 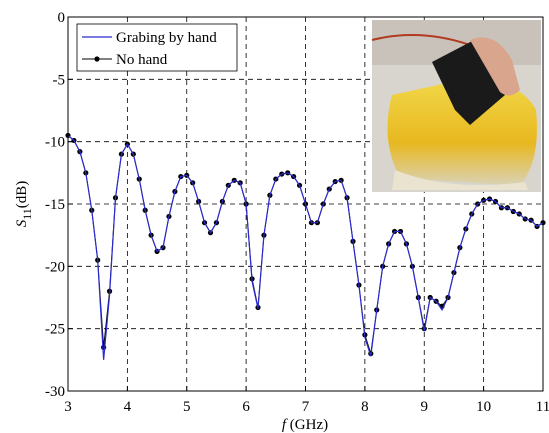 I want to click on x-tick-label: 11, so click(x=542, y=407).